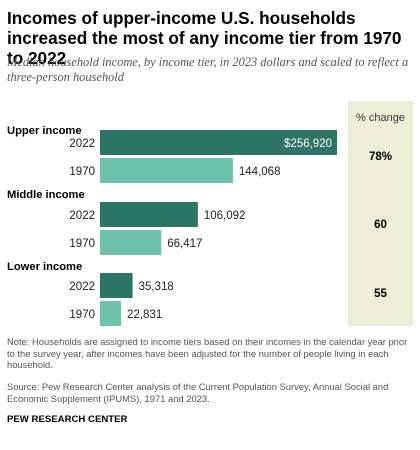 The height and width of the screenshot is (450, 420). Describe the element at coordinates (116, 285) in the screenshot. I see `bar-lower-income-2022` at that location.